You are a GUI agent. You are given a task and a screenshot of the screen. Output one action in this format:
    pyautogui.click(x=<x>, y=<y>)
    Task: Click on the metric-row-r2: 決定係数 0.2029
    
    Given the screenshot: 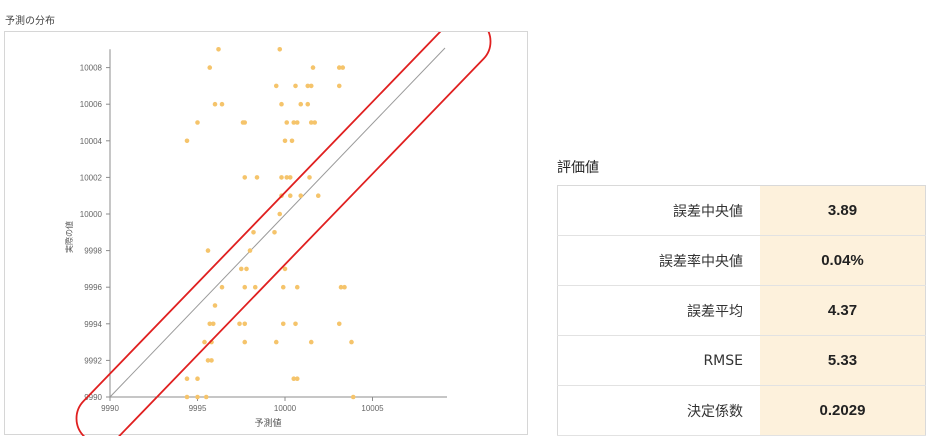 What is the action you would take?
    pyautogui.click(x=741, y=410)
    